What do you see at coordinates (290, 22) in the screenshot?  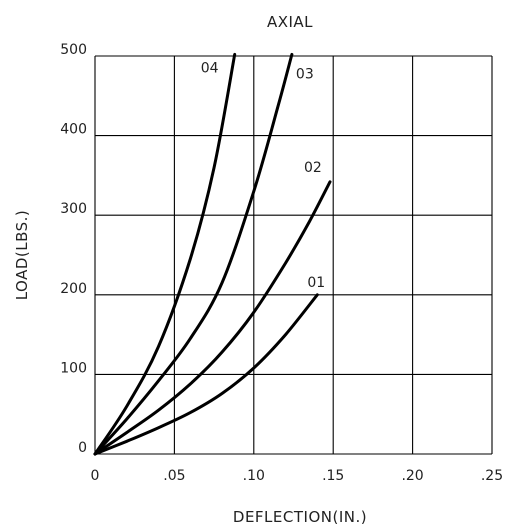 I see `chart-title: AXIAL` at bounding box center [290, 22].